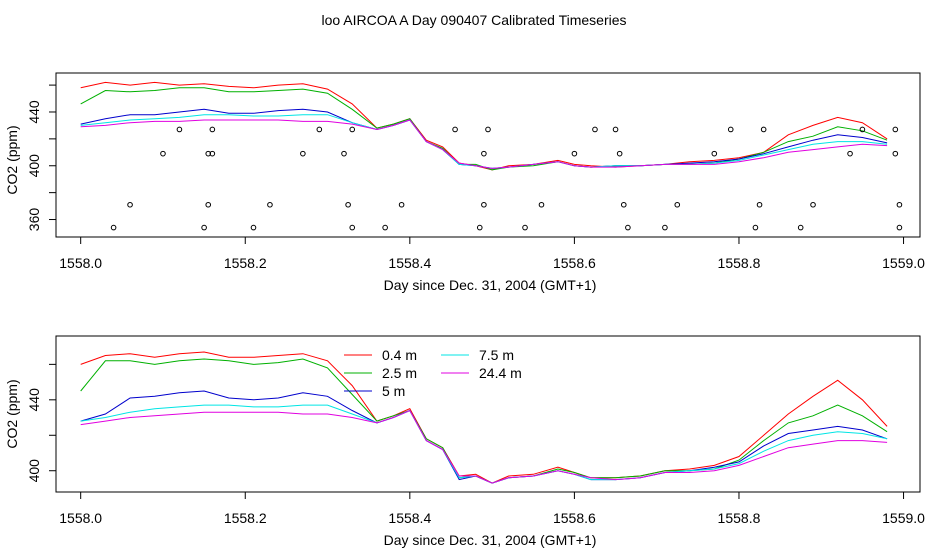  Describe the element at coordinates (245, 518) in the screenshot. I see `bottom-panel-x-tick-label: 1558.2` at that location.